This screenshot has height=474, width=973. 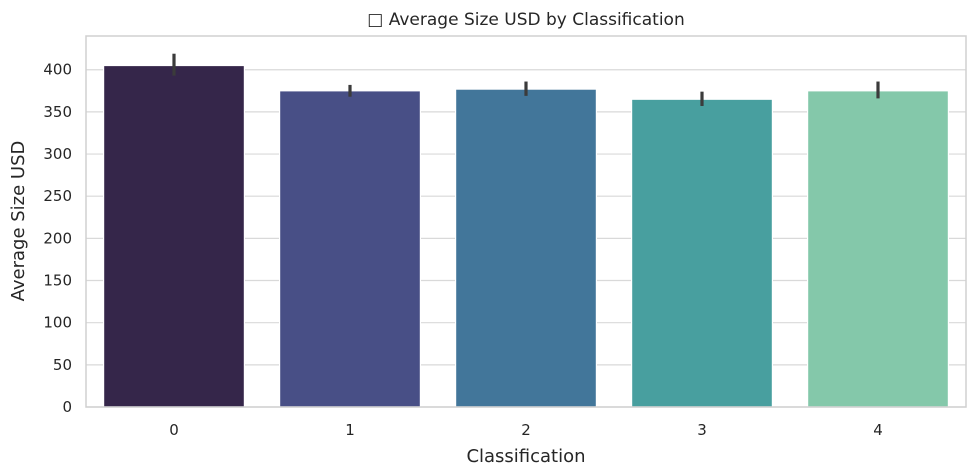 What do you see at coordinates (878, 430) in the screenshot?
I see `x-tick-label: 4` at bounding box center [878, 430].